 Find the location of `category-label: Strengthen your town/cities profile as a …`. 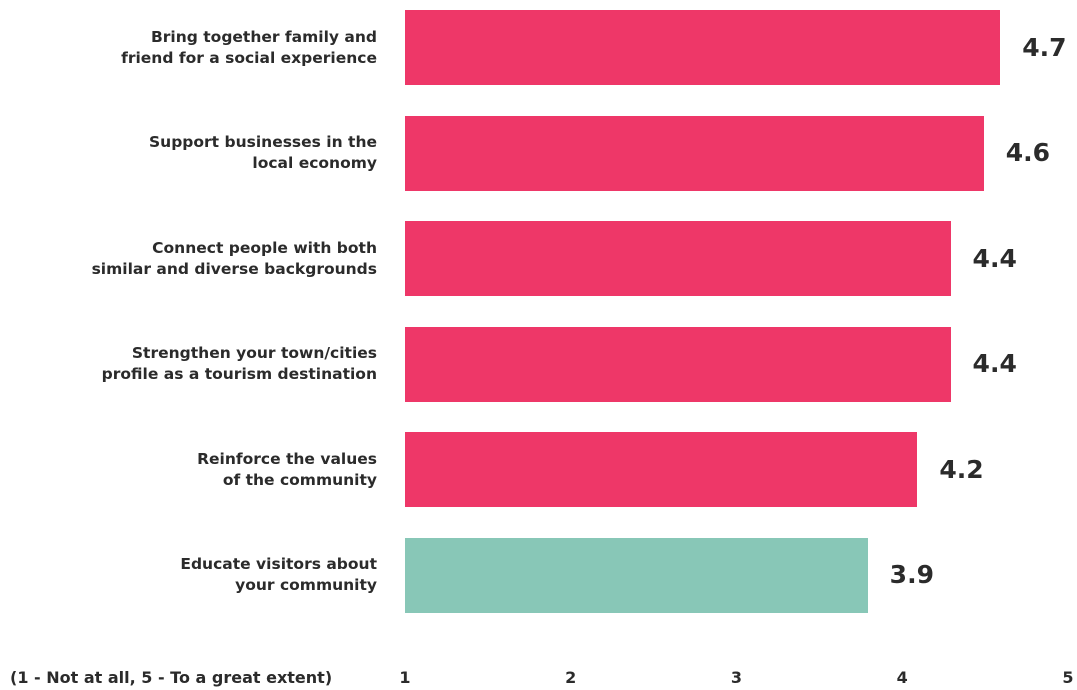

category-label: Strengthen your town/cities profile as a … is located at coordinates (197, 364).